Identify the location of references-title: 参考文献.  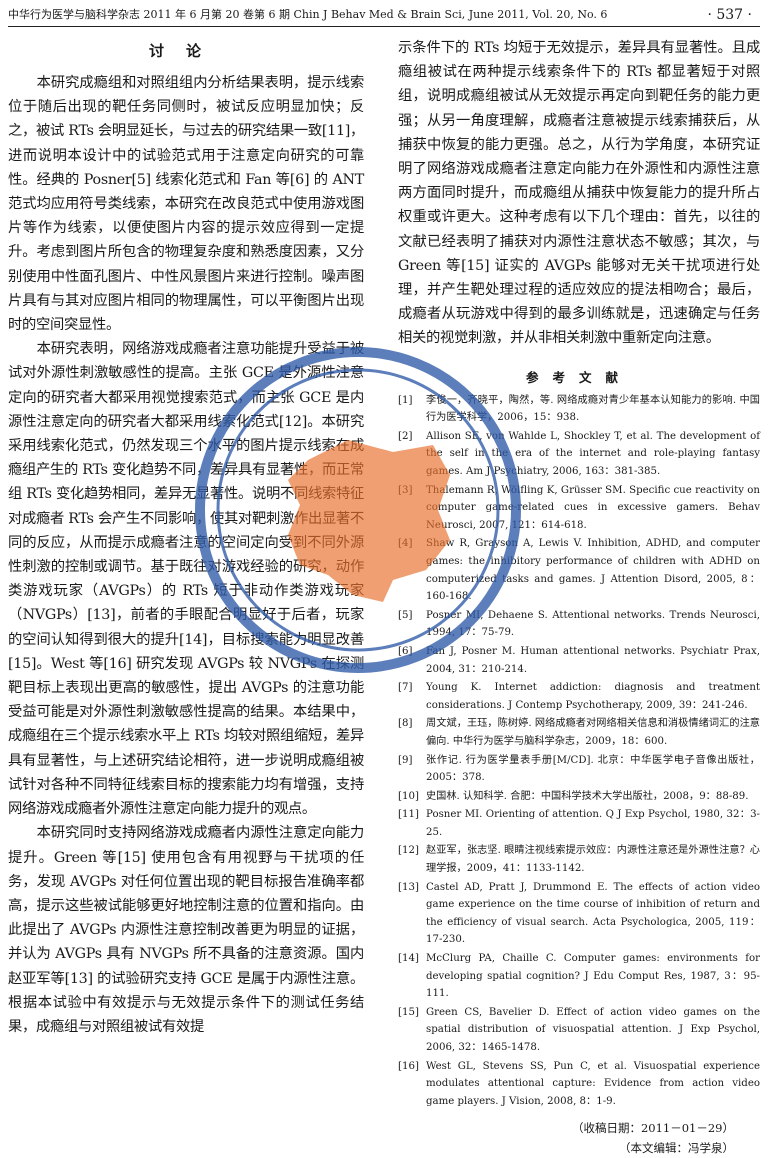
(578, 377).